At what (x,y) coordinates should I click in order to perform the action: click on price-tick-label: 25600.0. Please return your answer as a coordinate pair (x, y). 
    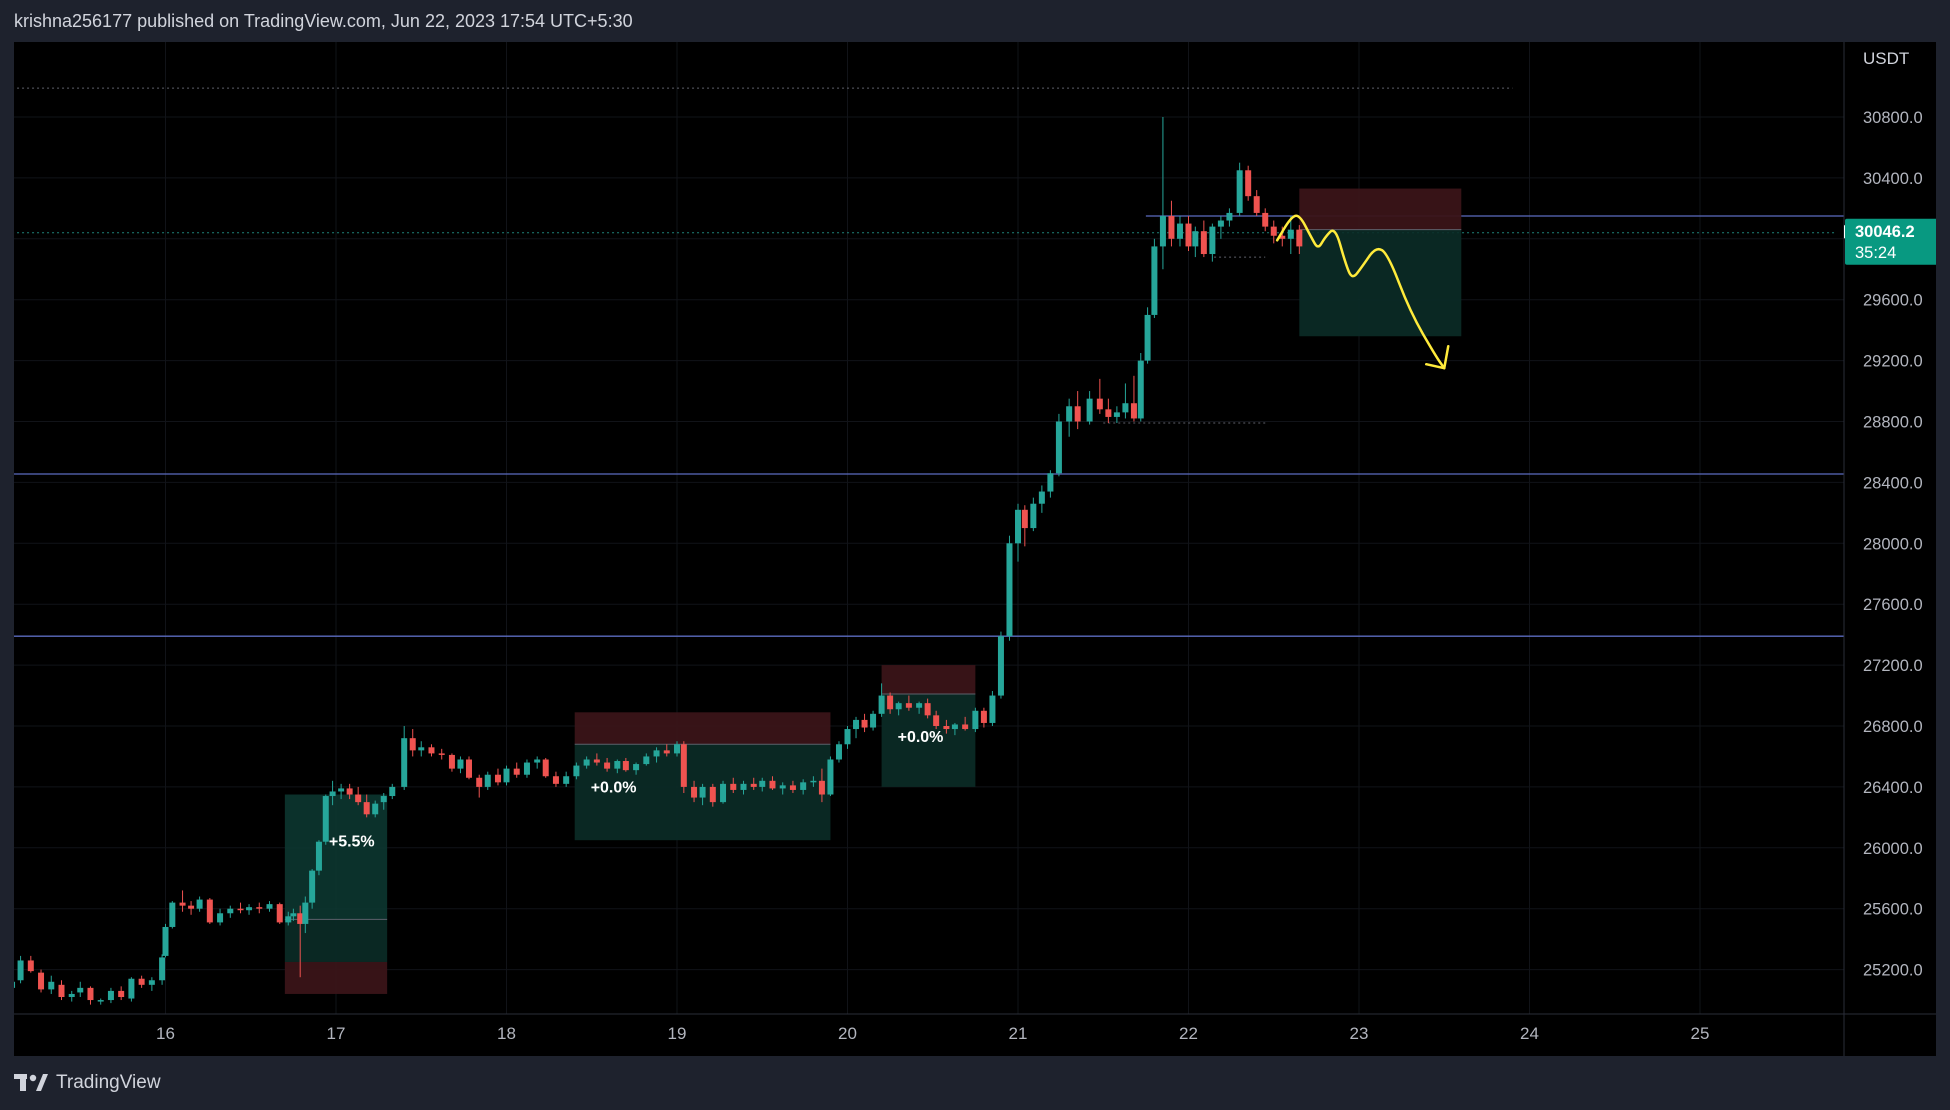
    Looking at the image, I should click on (1893, 910).